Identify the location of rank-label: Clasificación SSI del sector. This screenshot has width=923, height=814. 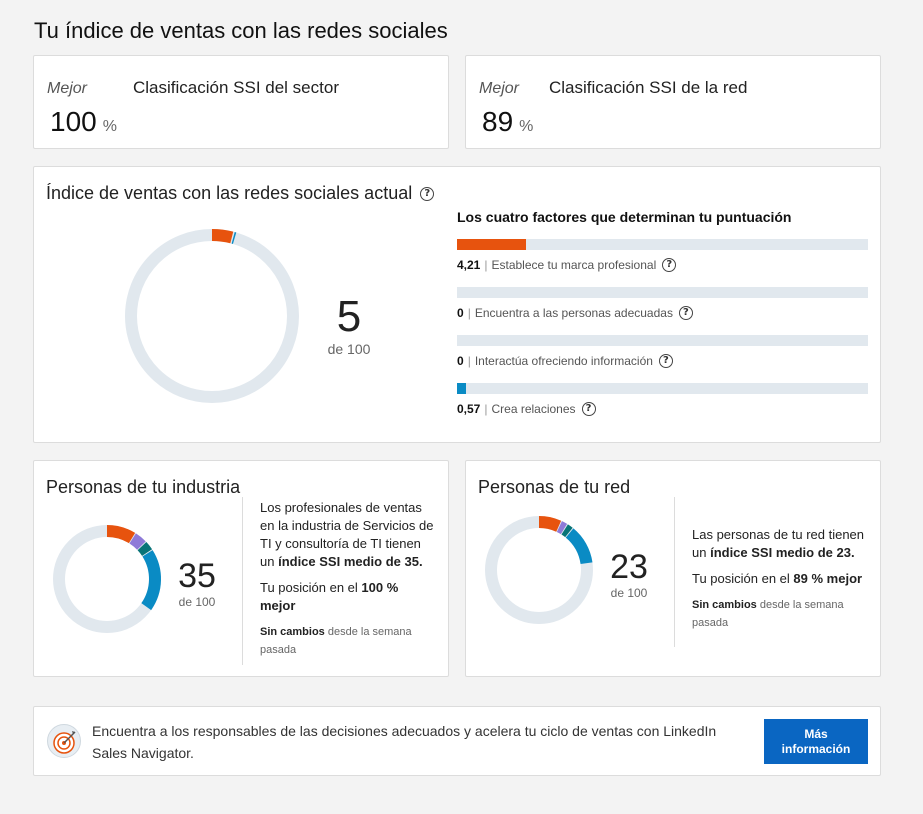
(236, 87).